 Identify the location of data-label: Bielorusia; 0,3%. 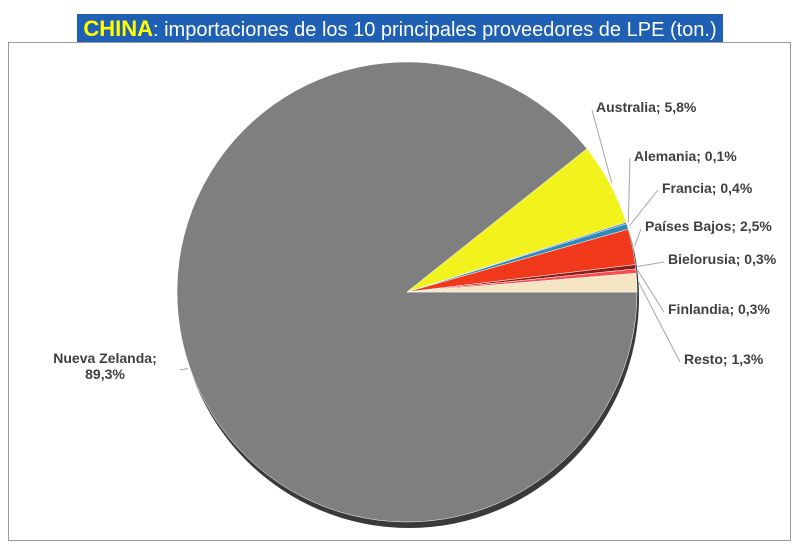
(722, 259).